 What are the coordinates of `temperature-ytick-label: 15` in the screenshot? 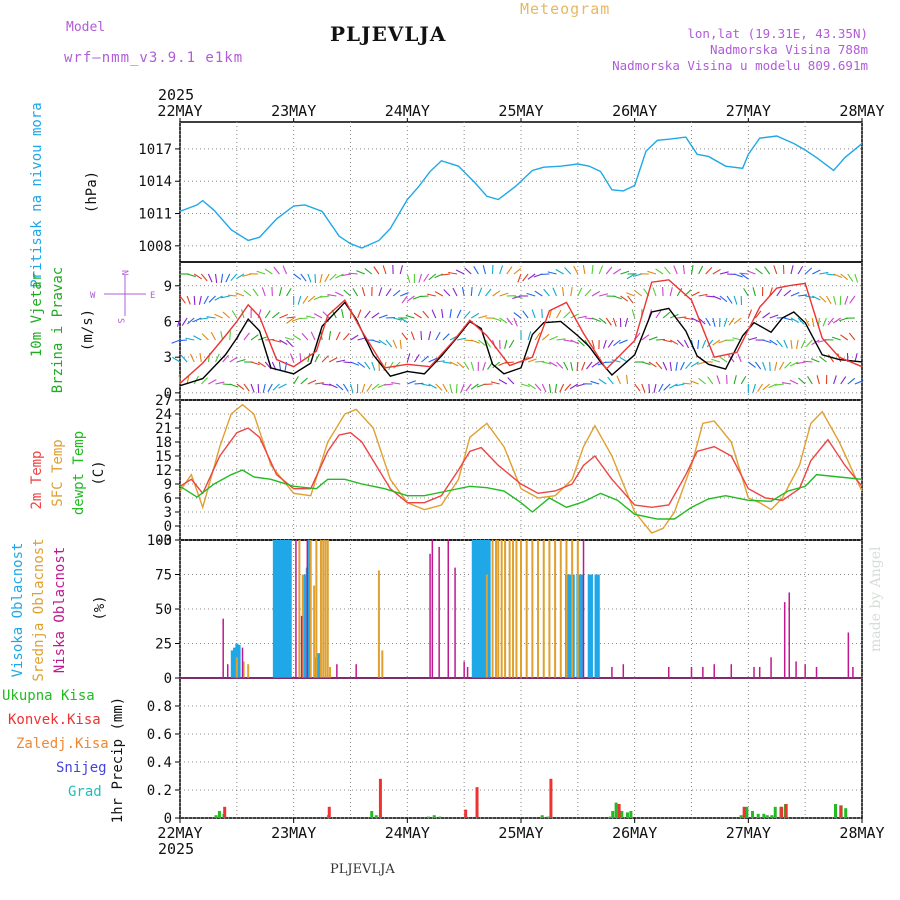 It's located at (163, 457).